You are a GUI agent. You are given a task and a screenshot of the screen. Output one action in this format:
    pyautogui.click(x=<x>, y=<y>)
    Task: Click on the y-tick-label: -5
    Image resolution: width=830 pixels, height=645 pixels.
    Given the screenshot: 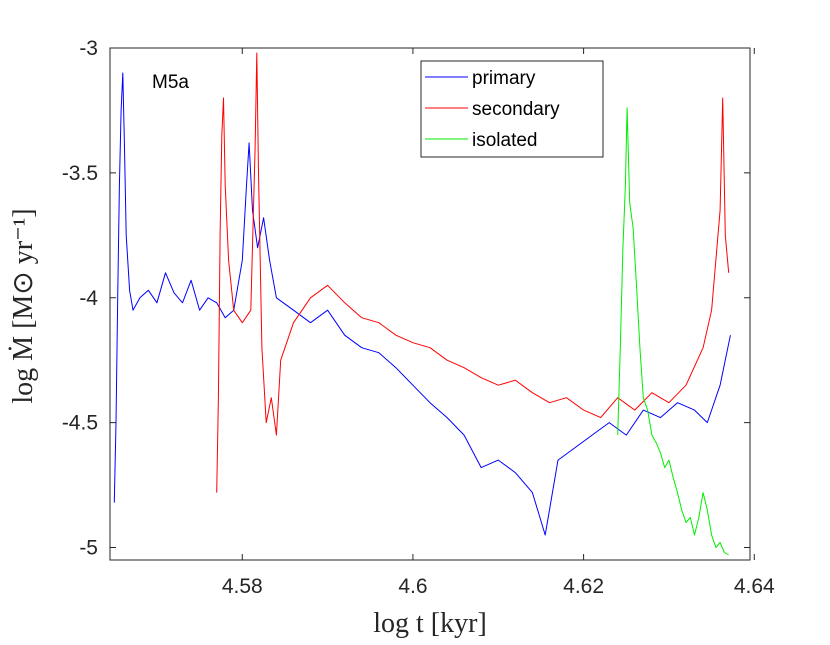 What is the action you would take?
    pyautogui.click(x=88, y=548)
    